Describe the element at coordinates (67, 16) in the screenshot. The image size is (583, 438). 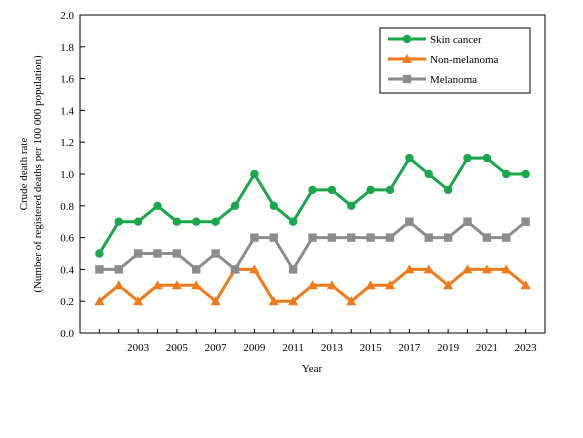
I see `y-tick-label: 2.0` at that location.